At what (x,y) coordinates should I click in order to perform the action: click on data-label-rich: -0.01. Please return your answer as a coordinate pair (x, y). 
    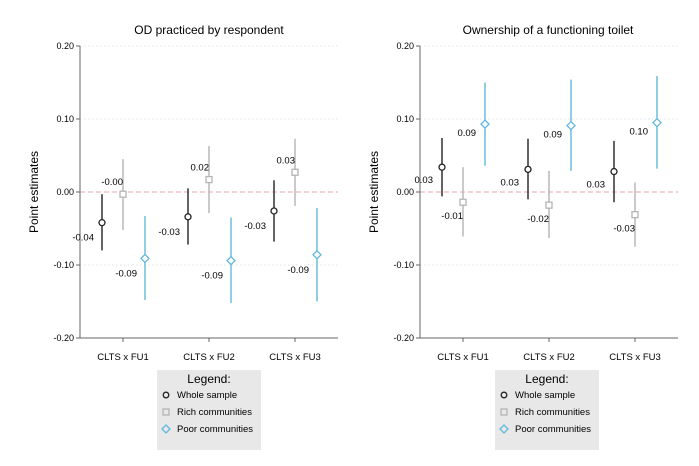
    Looking at the image, I should click on (452, 216).